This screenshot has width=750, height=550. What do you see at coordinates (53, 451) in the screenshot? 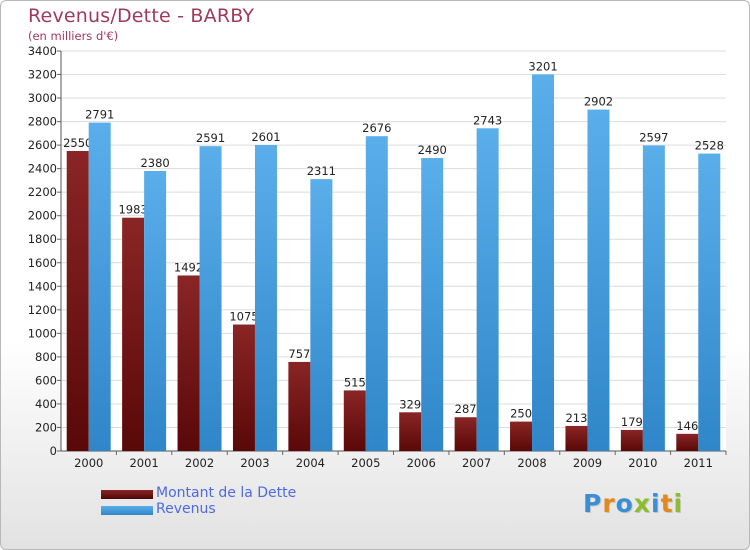
I see `y-tick-label: 0` at bounding box center [53, 451].